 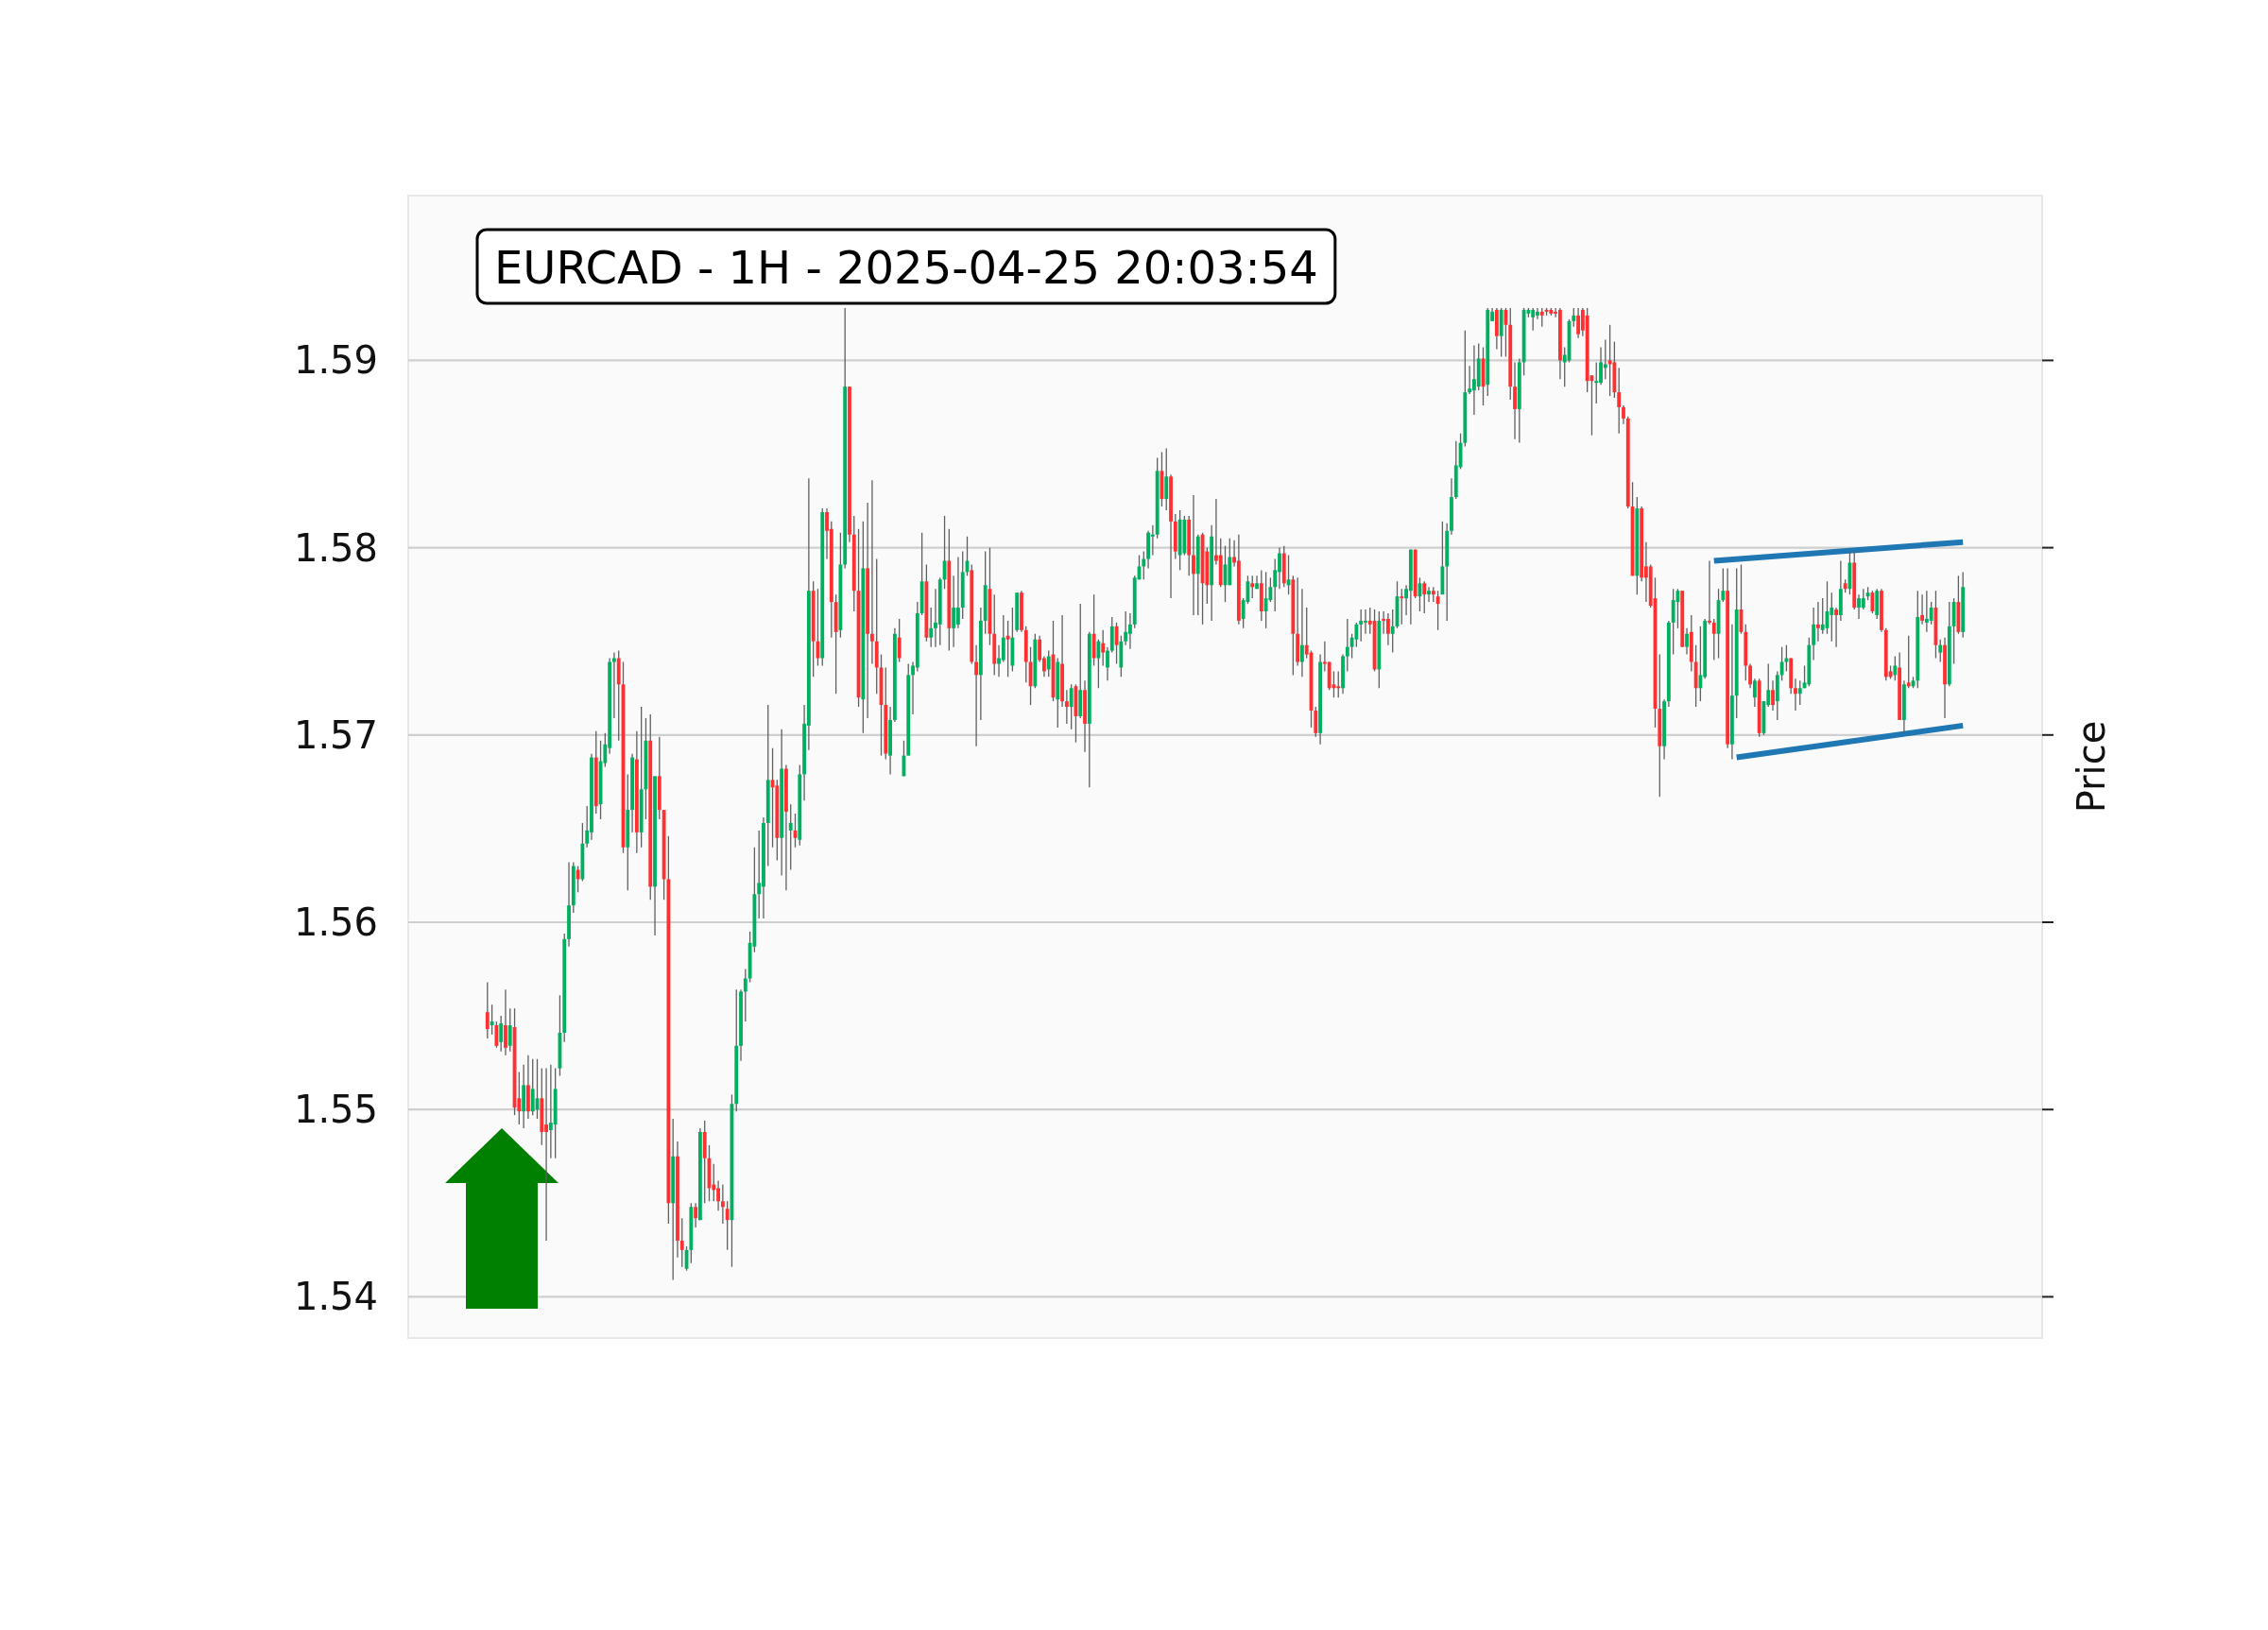 I want to click on y-tick-label: 1.56, so click(x=335, y=923).